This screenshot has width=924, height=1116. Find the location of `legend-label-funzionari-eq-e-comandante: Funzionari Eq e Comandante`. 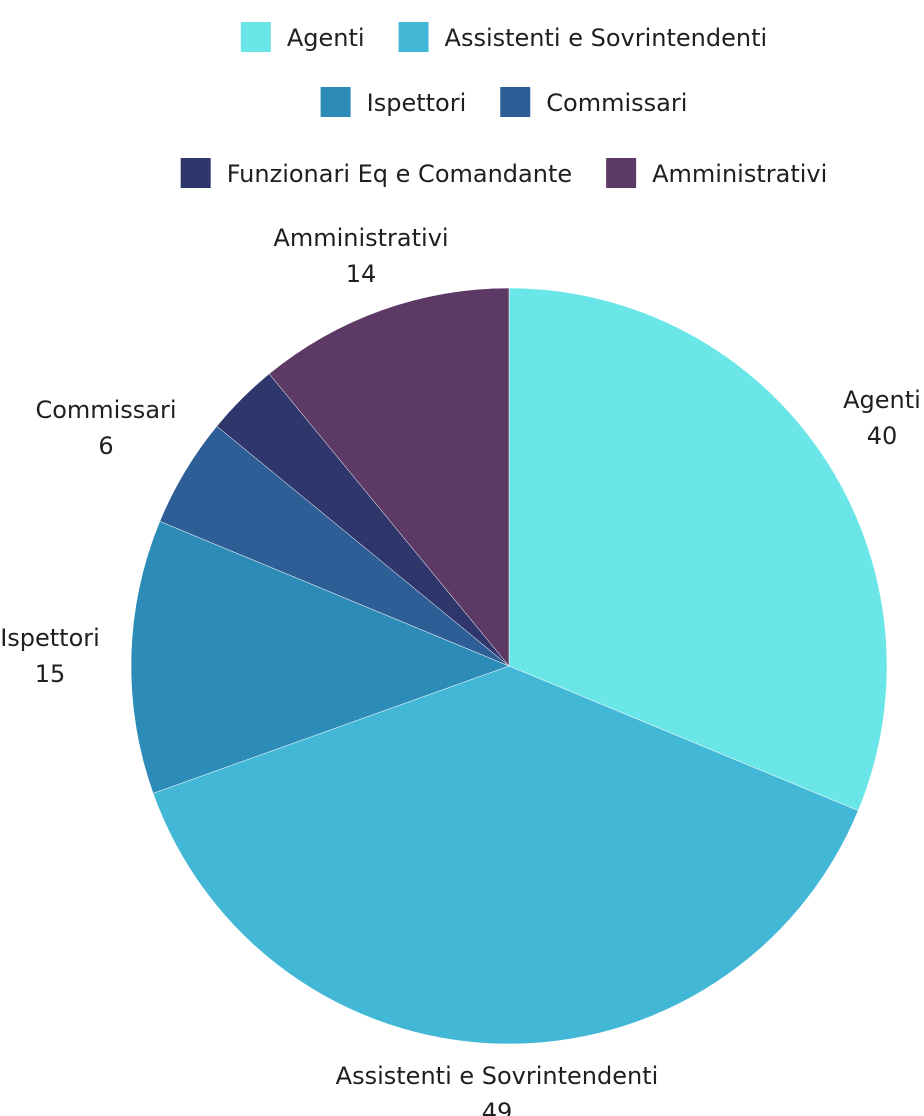

legend-label-funzionari-eq-e-comandante: Funzionari Eq e Comandante is located at coordinates (399, 174).